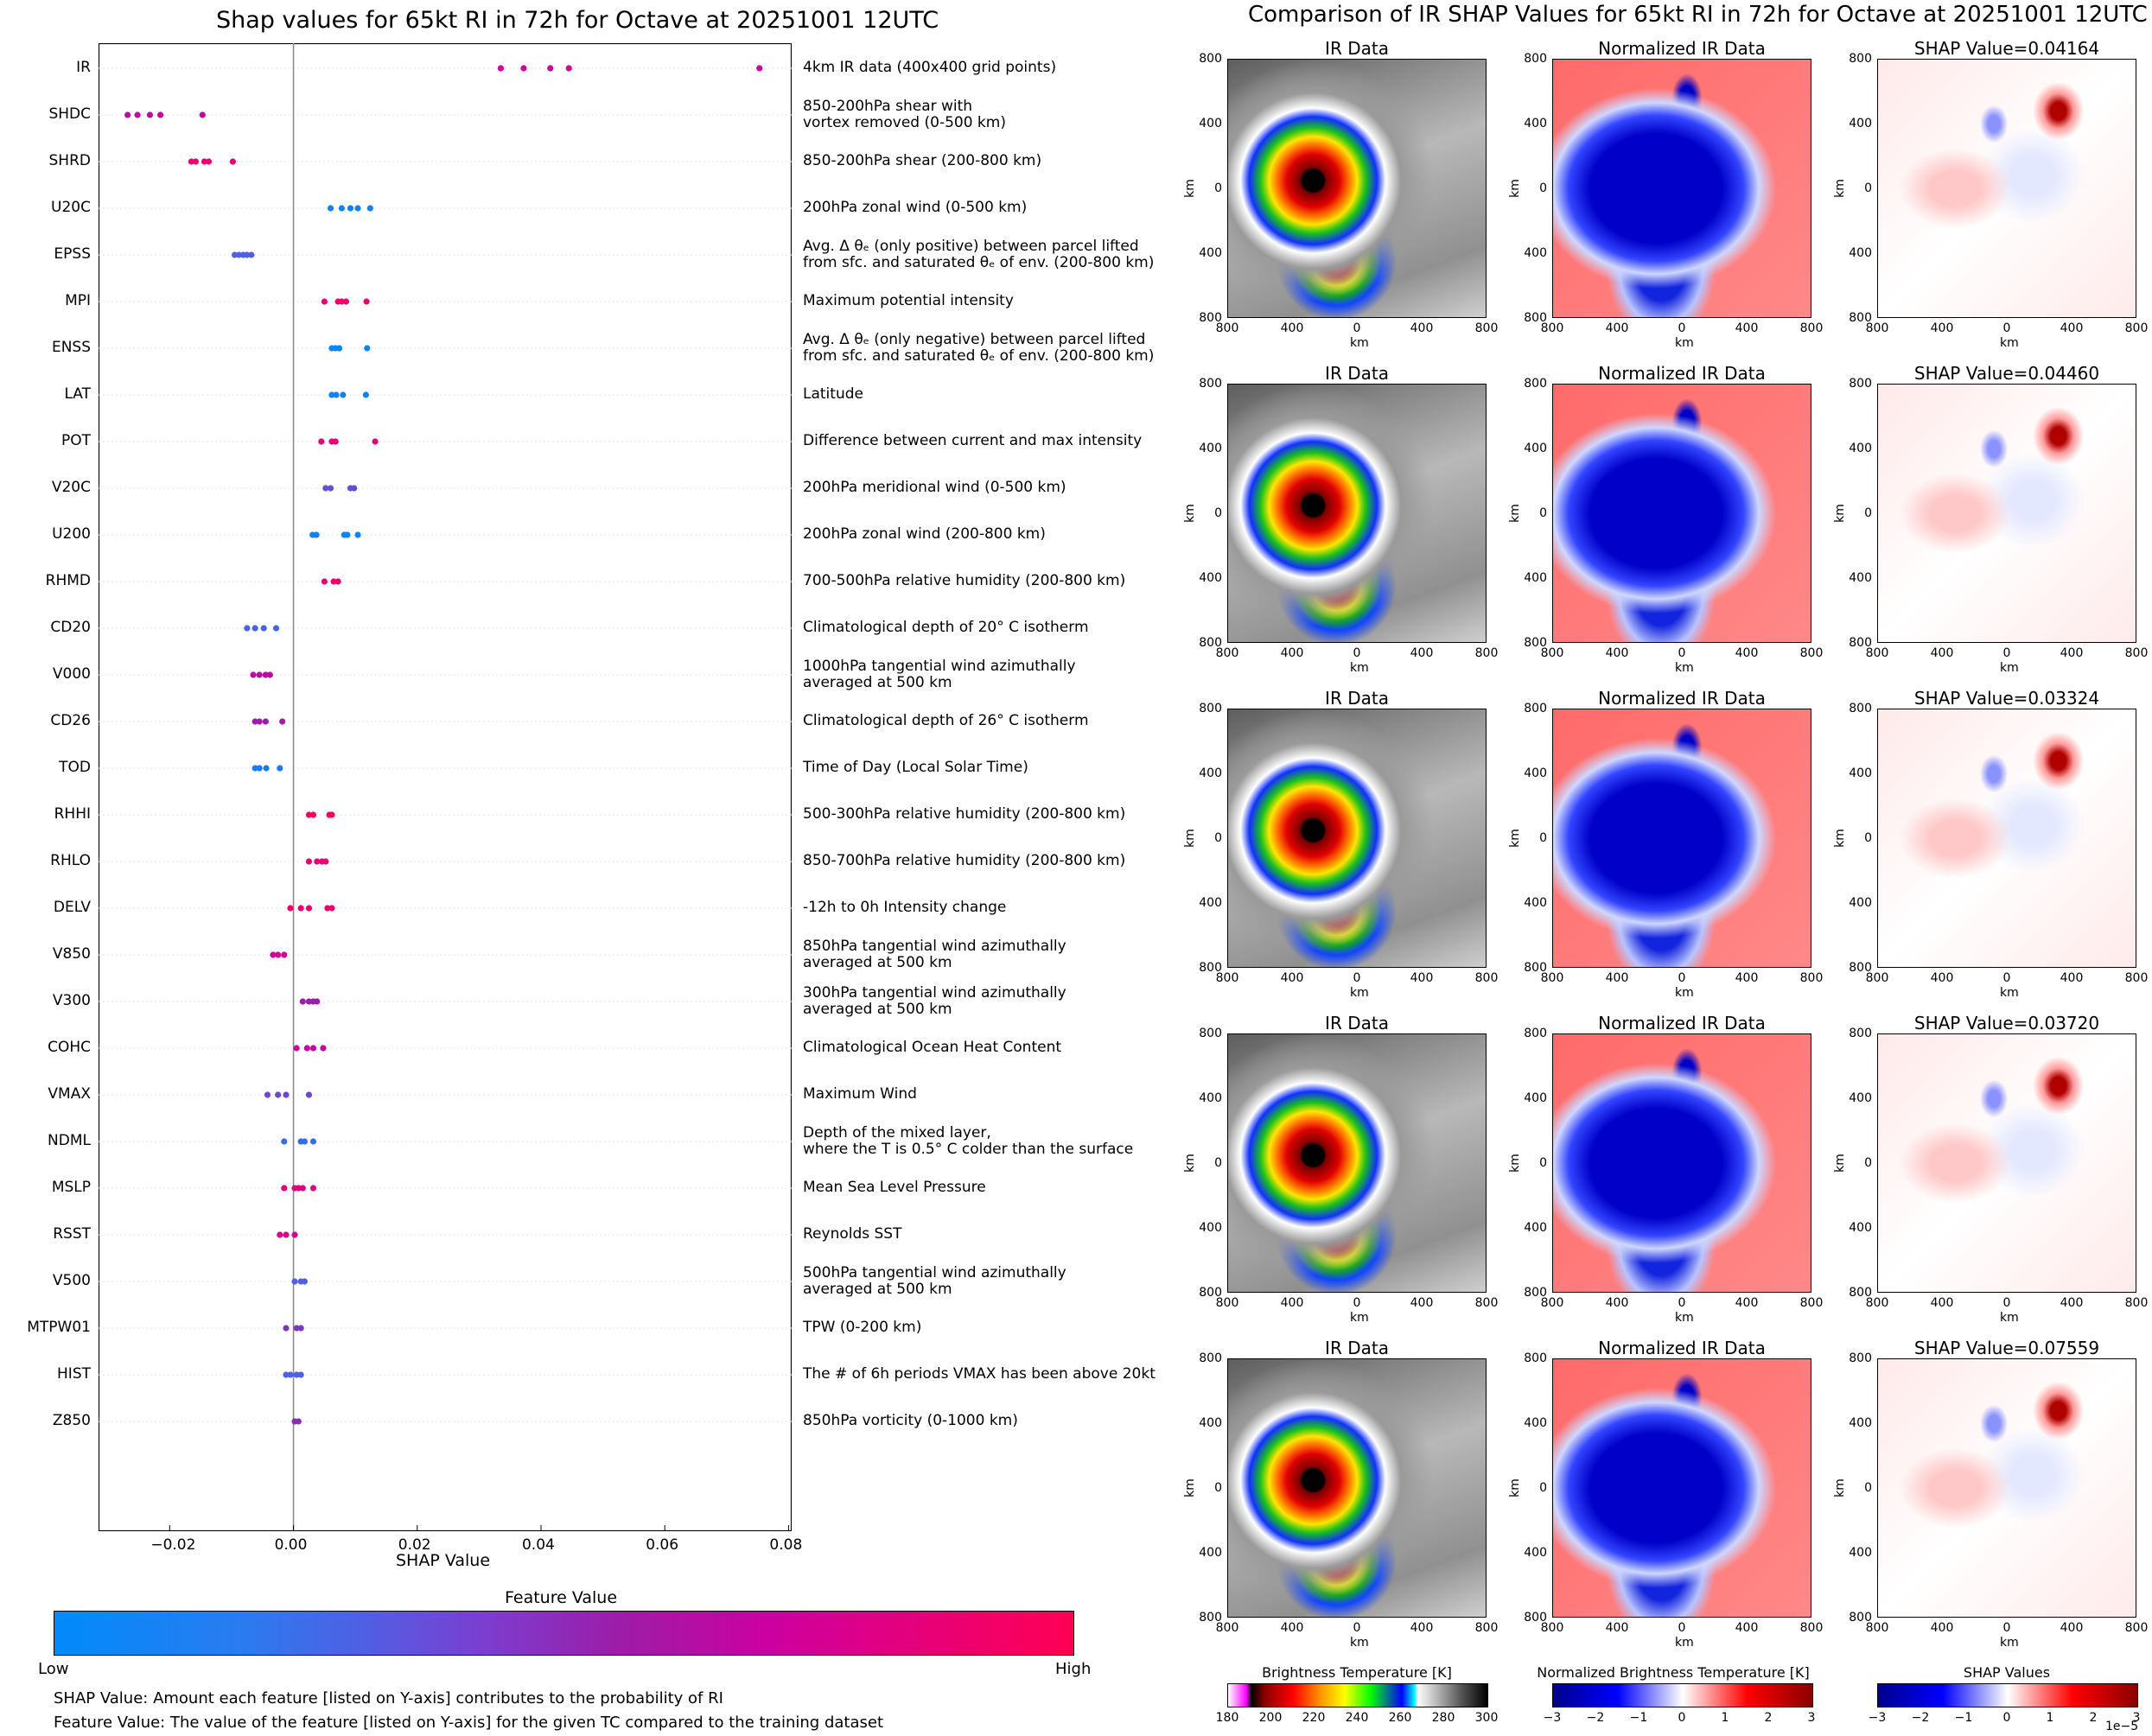 The height and width of the screenshot is (1736, 2152). I want to click on ir-colorbar-tick: 180, so click(1227, 1718).